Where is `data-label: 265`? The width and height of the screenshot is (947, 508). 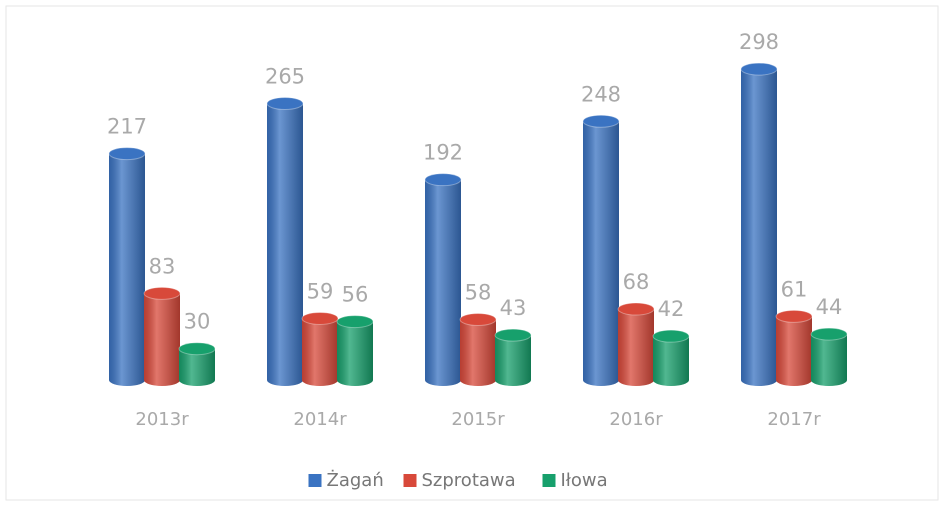
data-label: 265 is located at coordinates (285, 77).